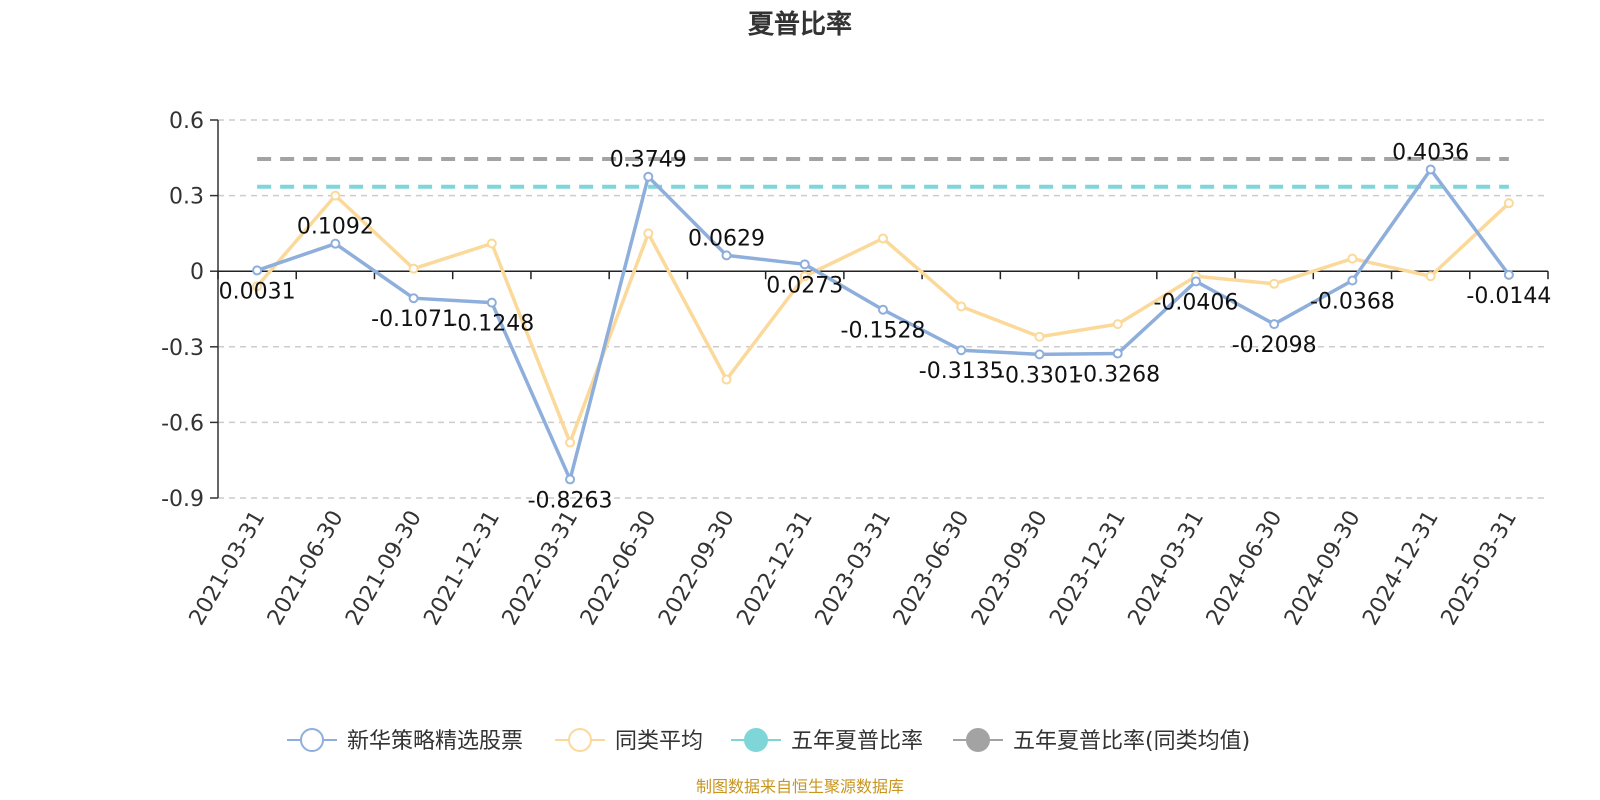 The height and width of the screenshot is (800, 1600). I want to click on y-tick-label: -0.9, so click(182, 499).